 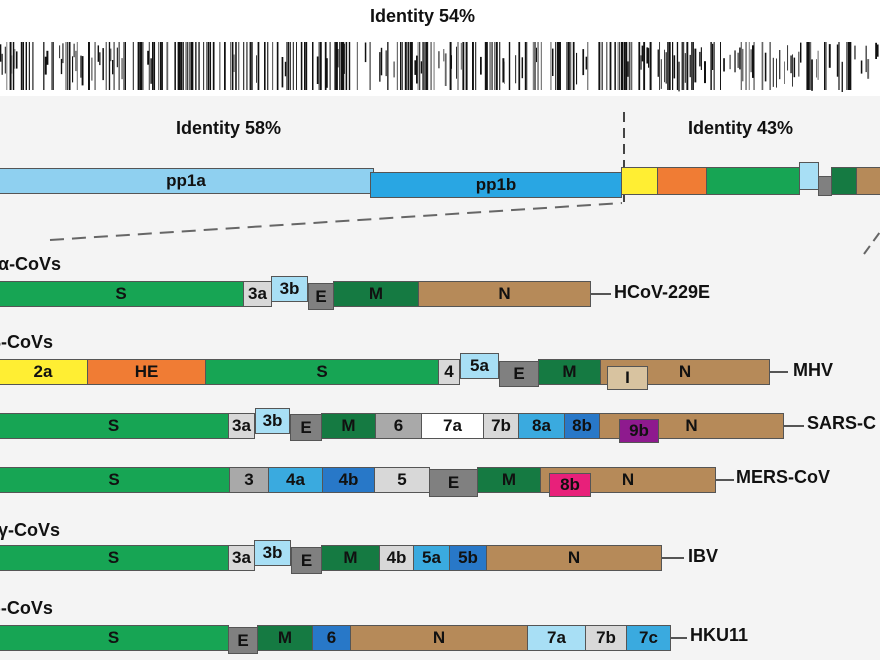 I want to click on pp1b-segment: pp1b, so click(x=496, y=185).